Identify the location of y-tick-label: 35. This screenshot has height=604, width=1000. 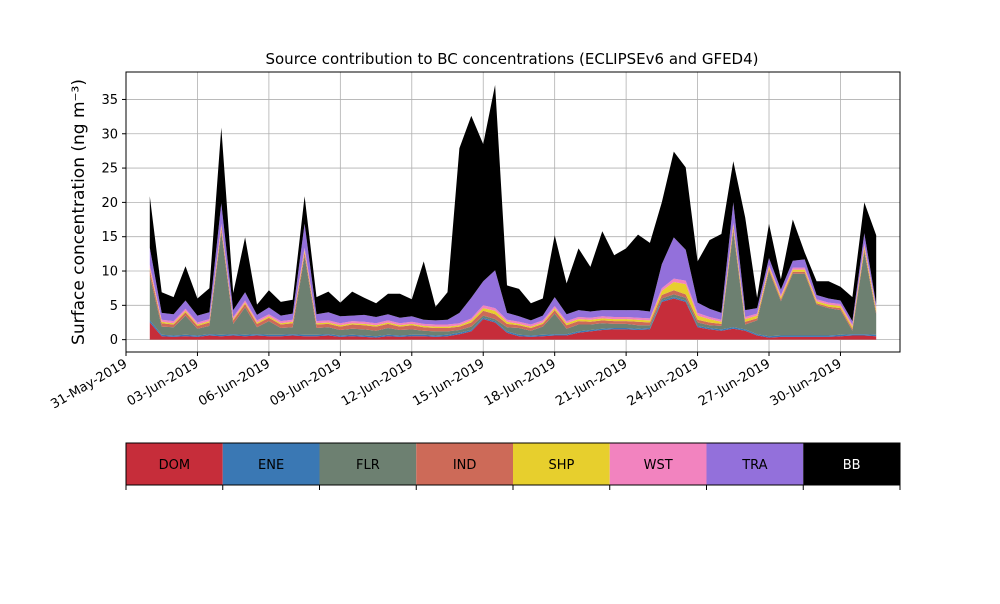
(109, 100).